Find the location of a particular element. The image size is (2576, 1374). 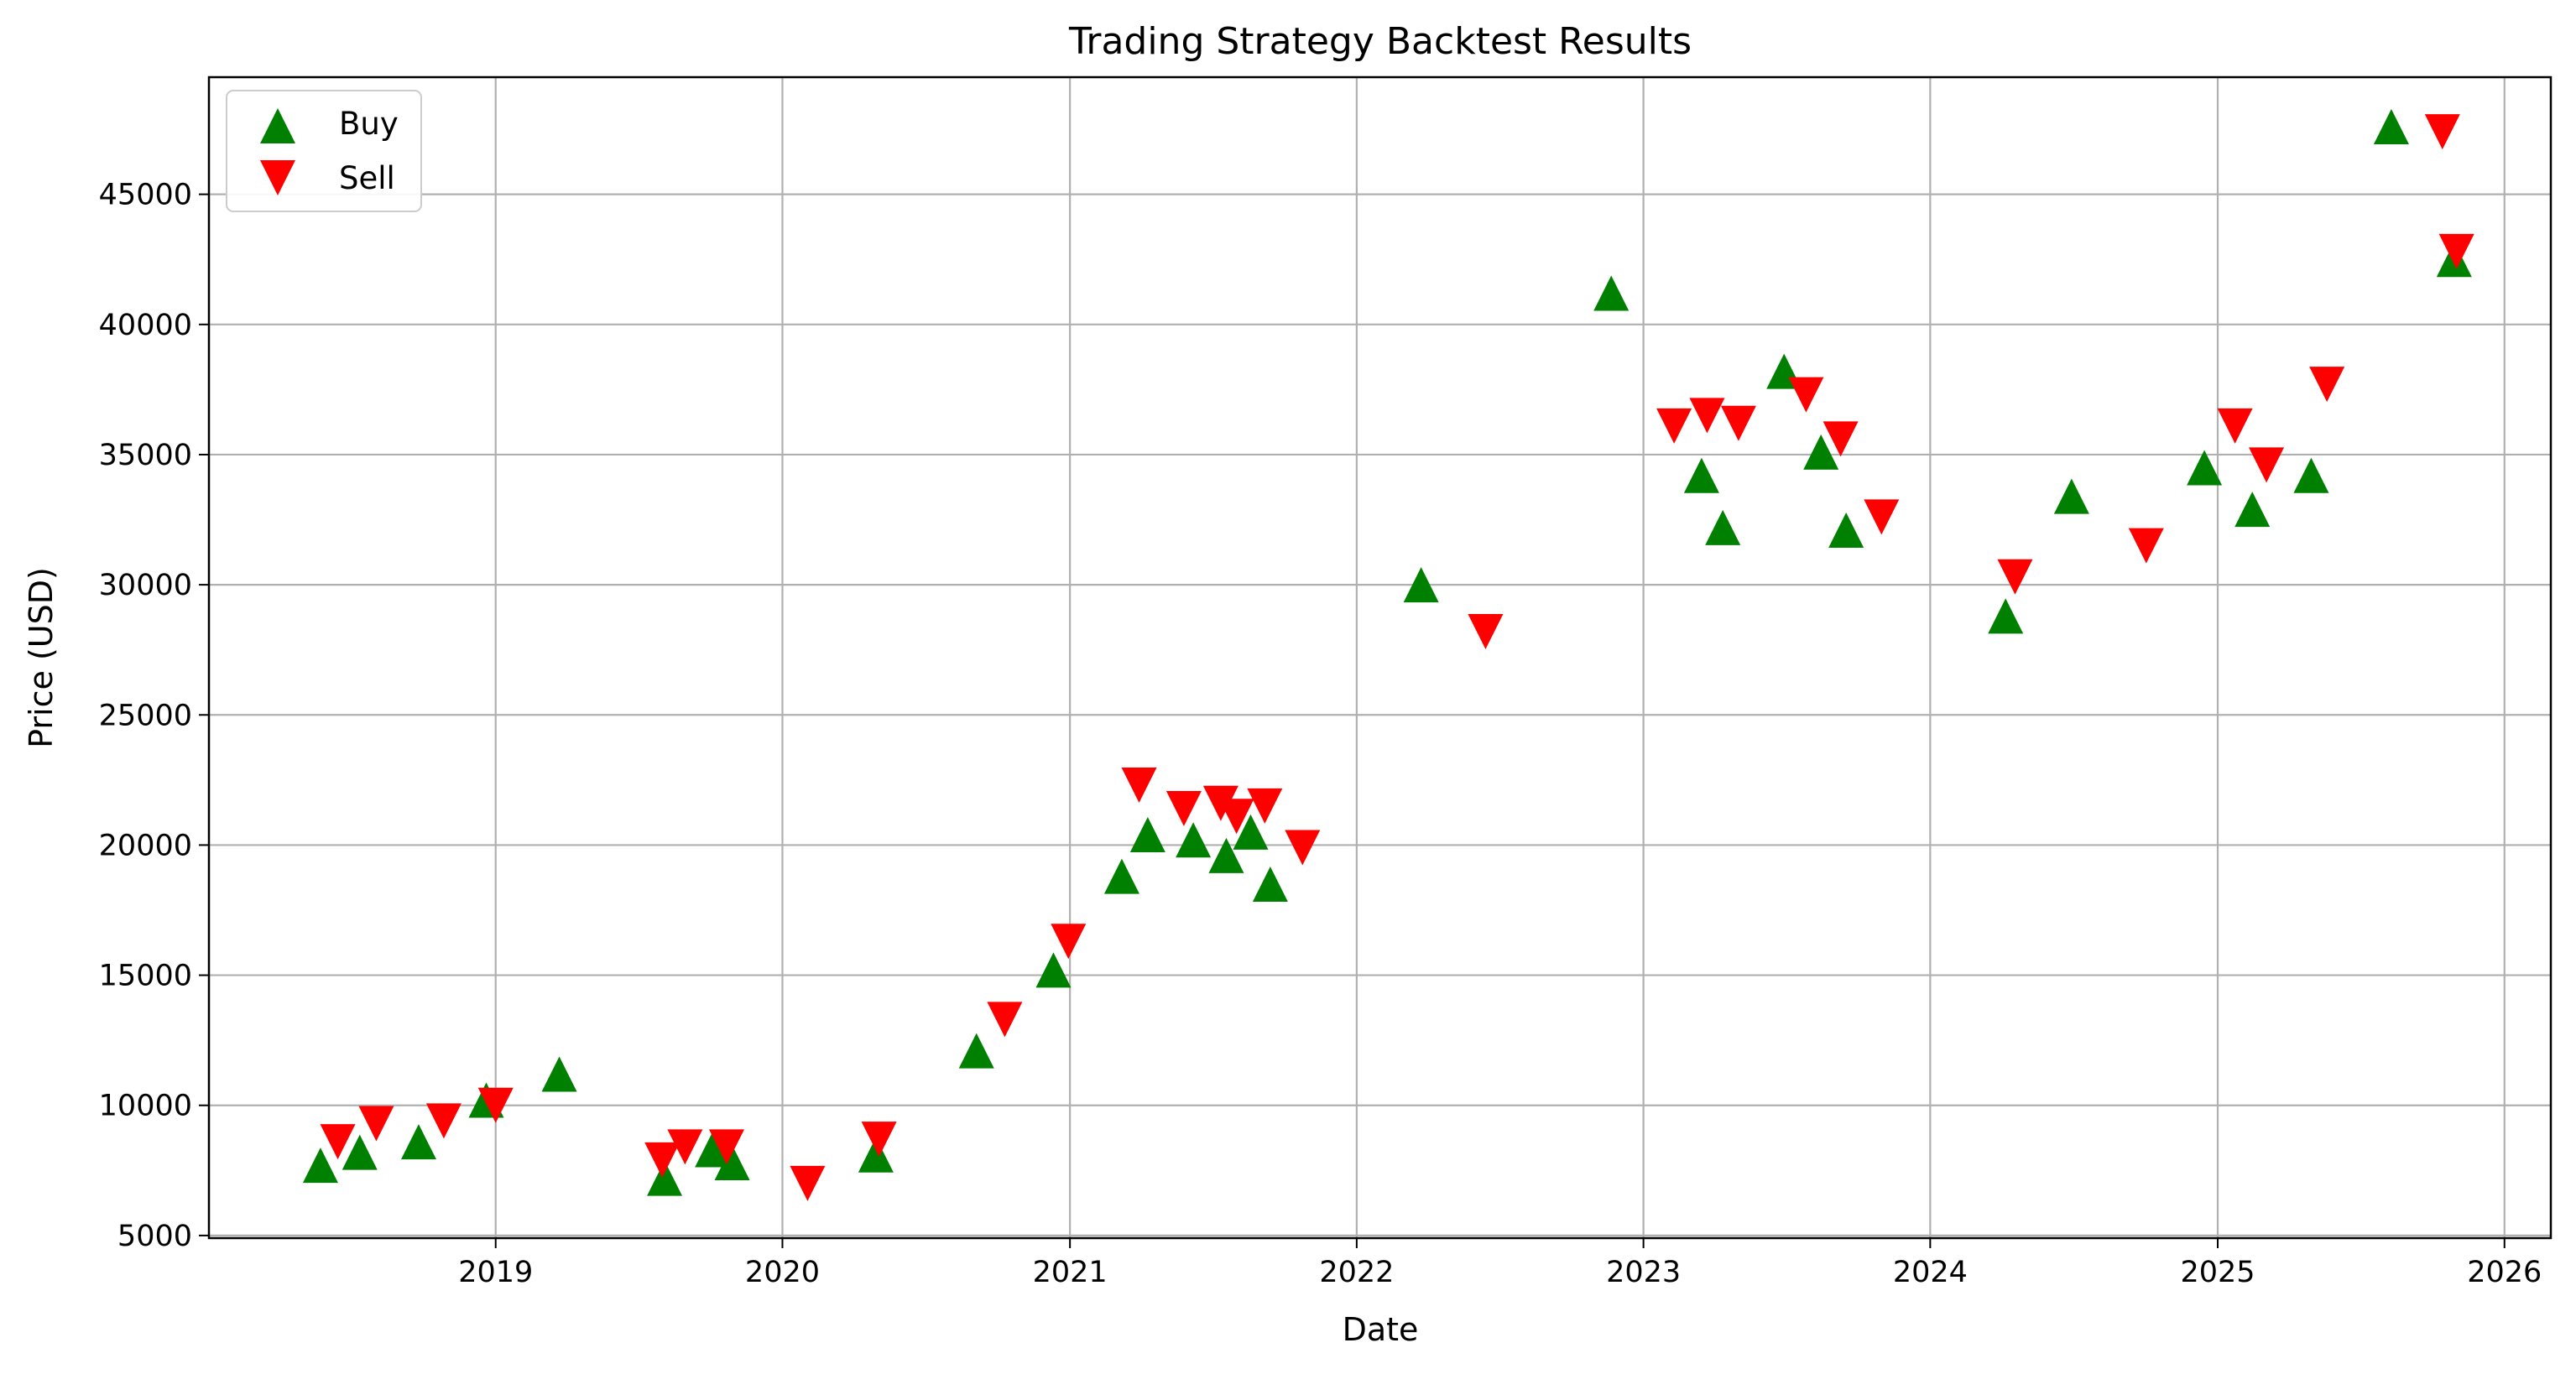

y-axis-label: Price (USD) is located at coordinates (41, 657).